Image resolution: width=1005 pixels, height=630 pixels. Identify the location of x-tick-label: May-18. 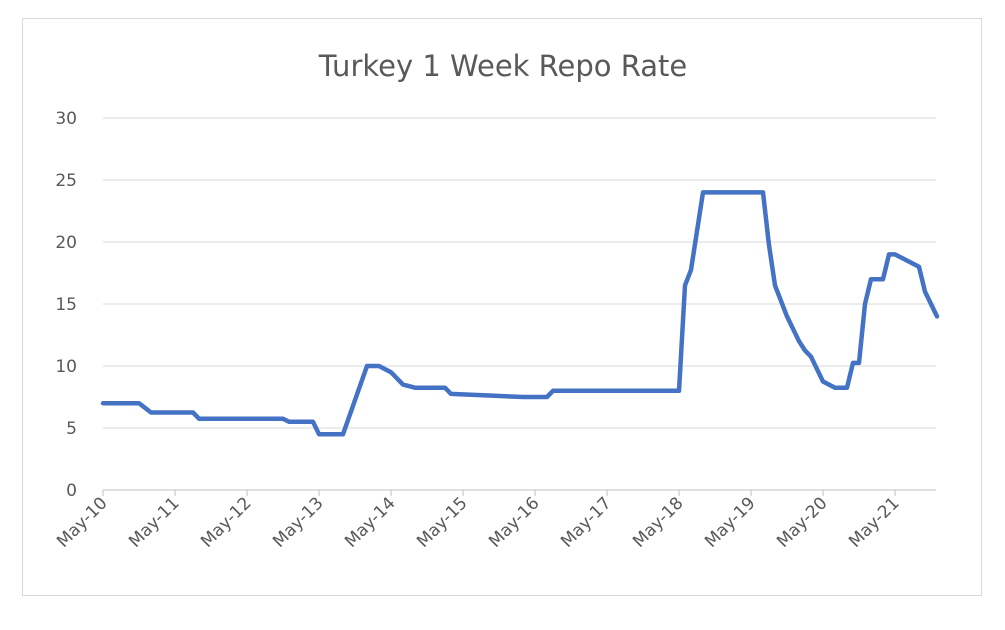
(658, 522).